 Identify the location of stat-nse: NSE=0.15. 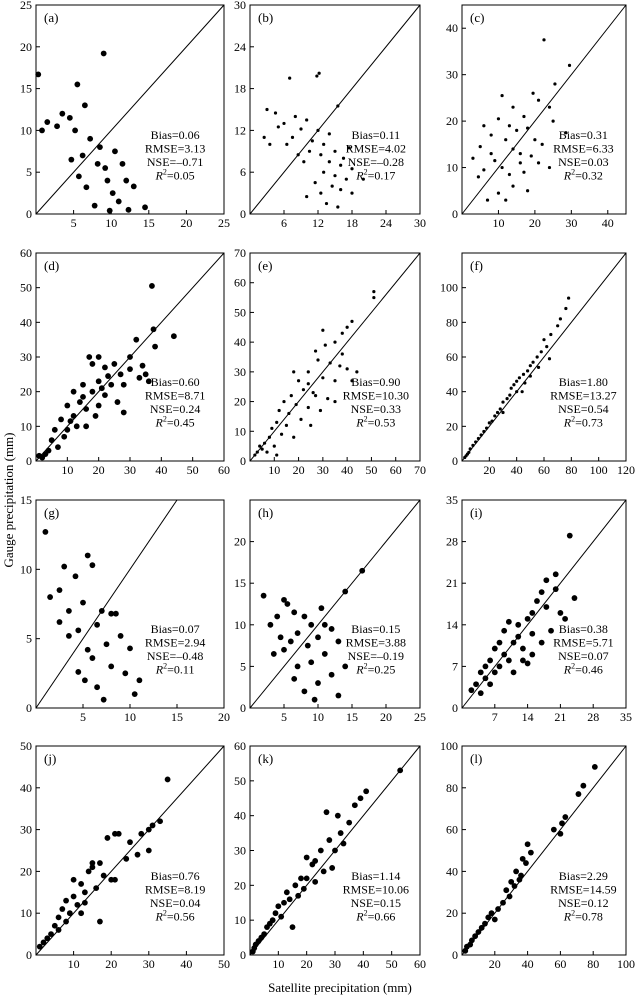
(376, 903).